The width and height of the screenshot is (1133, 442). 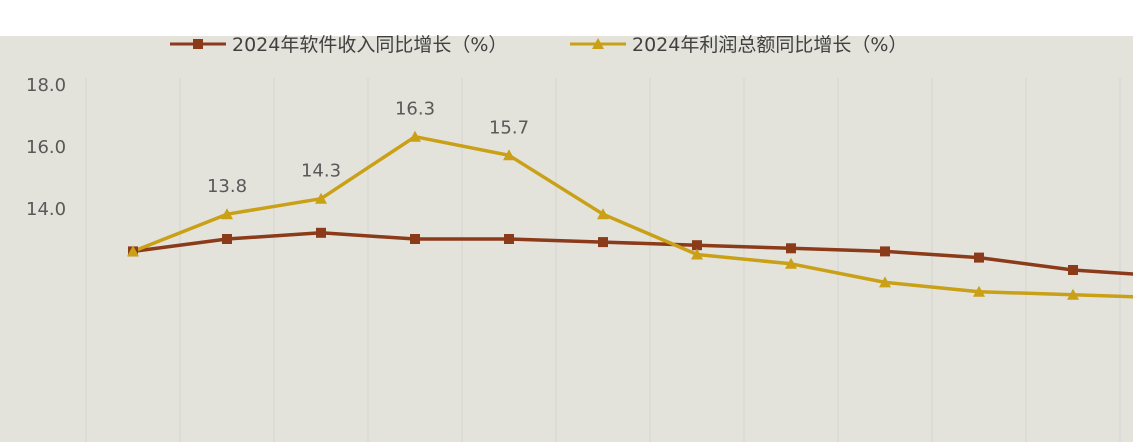 I want to click on data-label: 14.3, so click(x=321, y=171).